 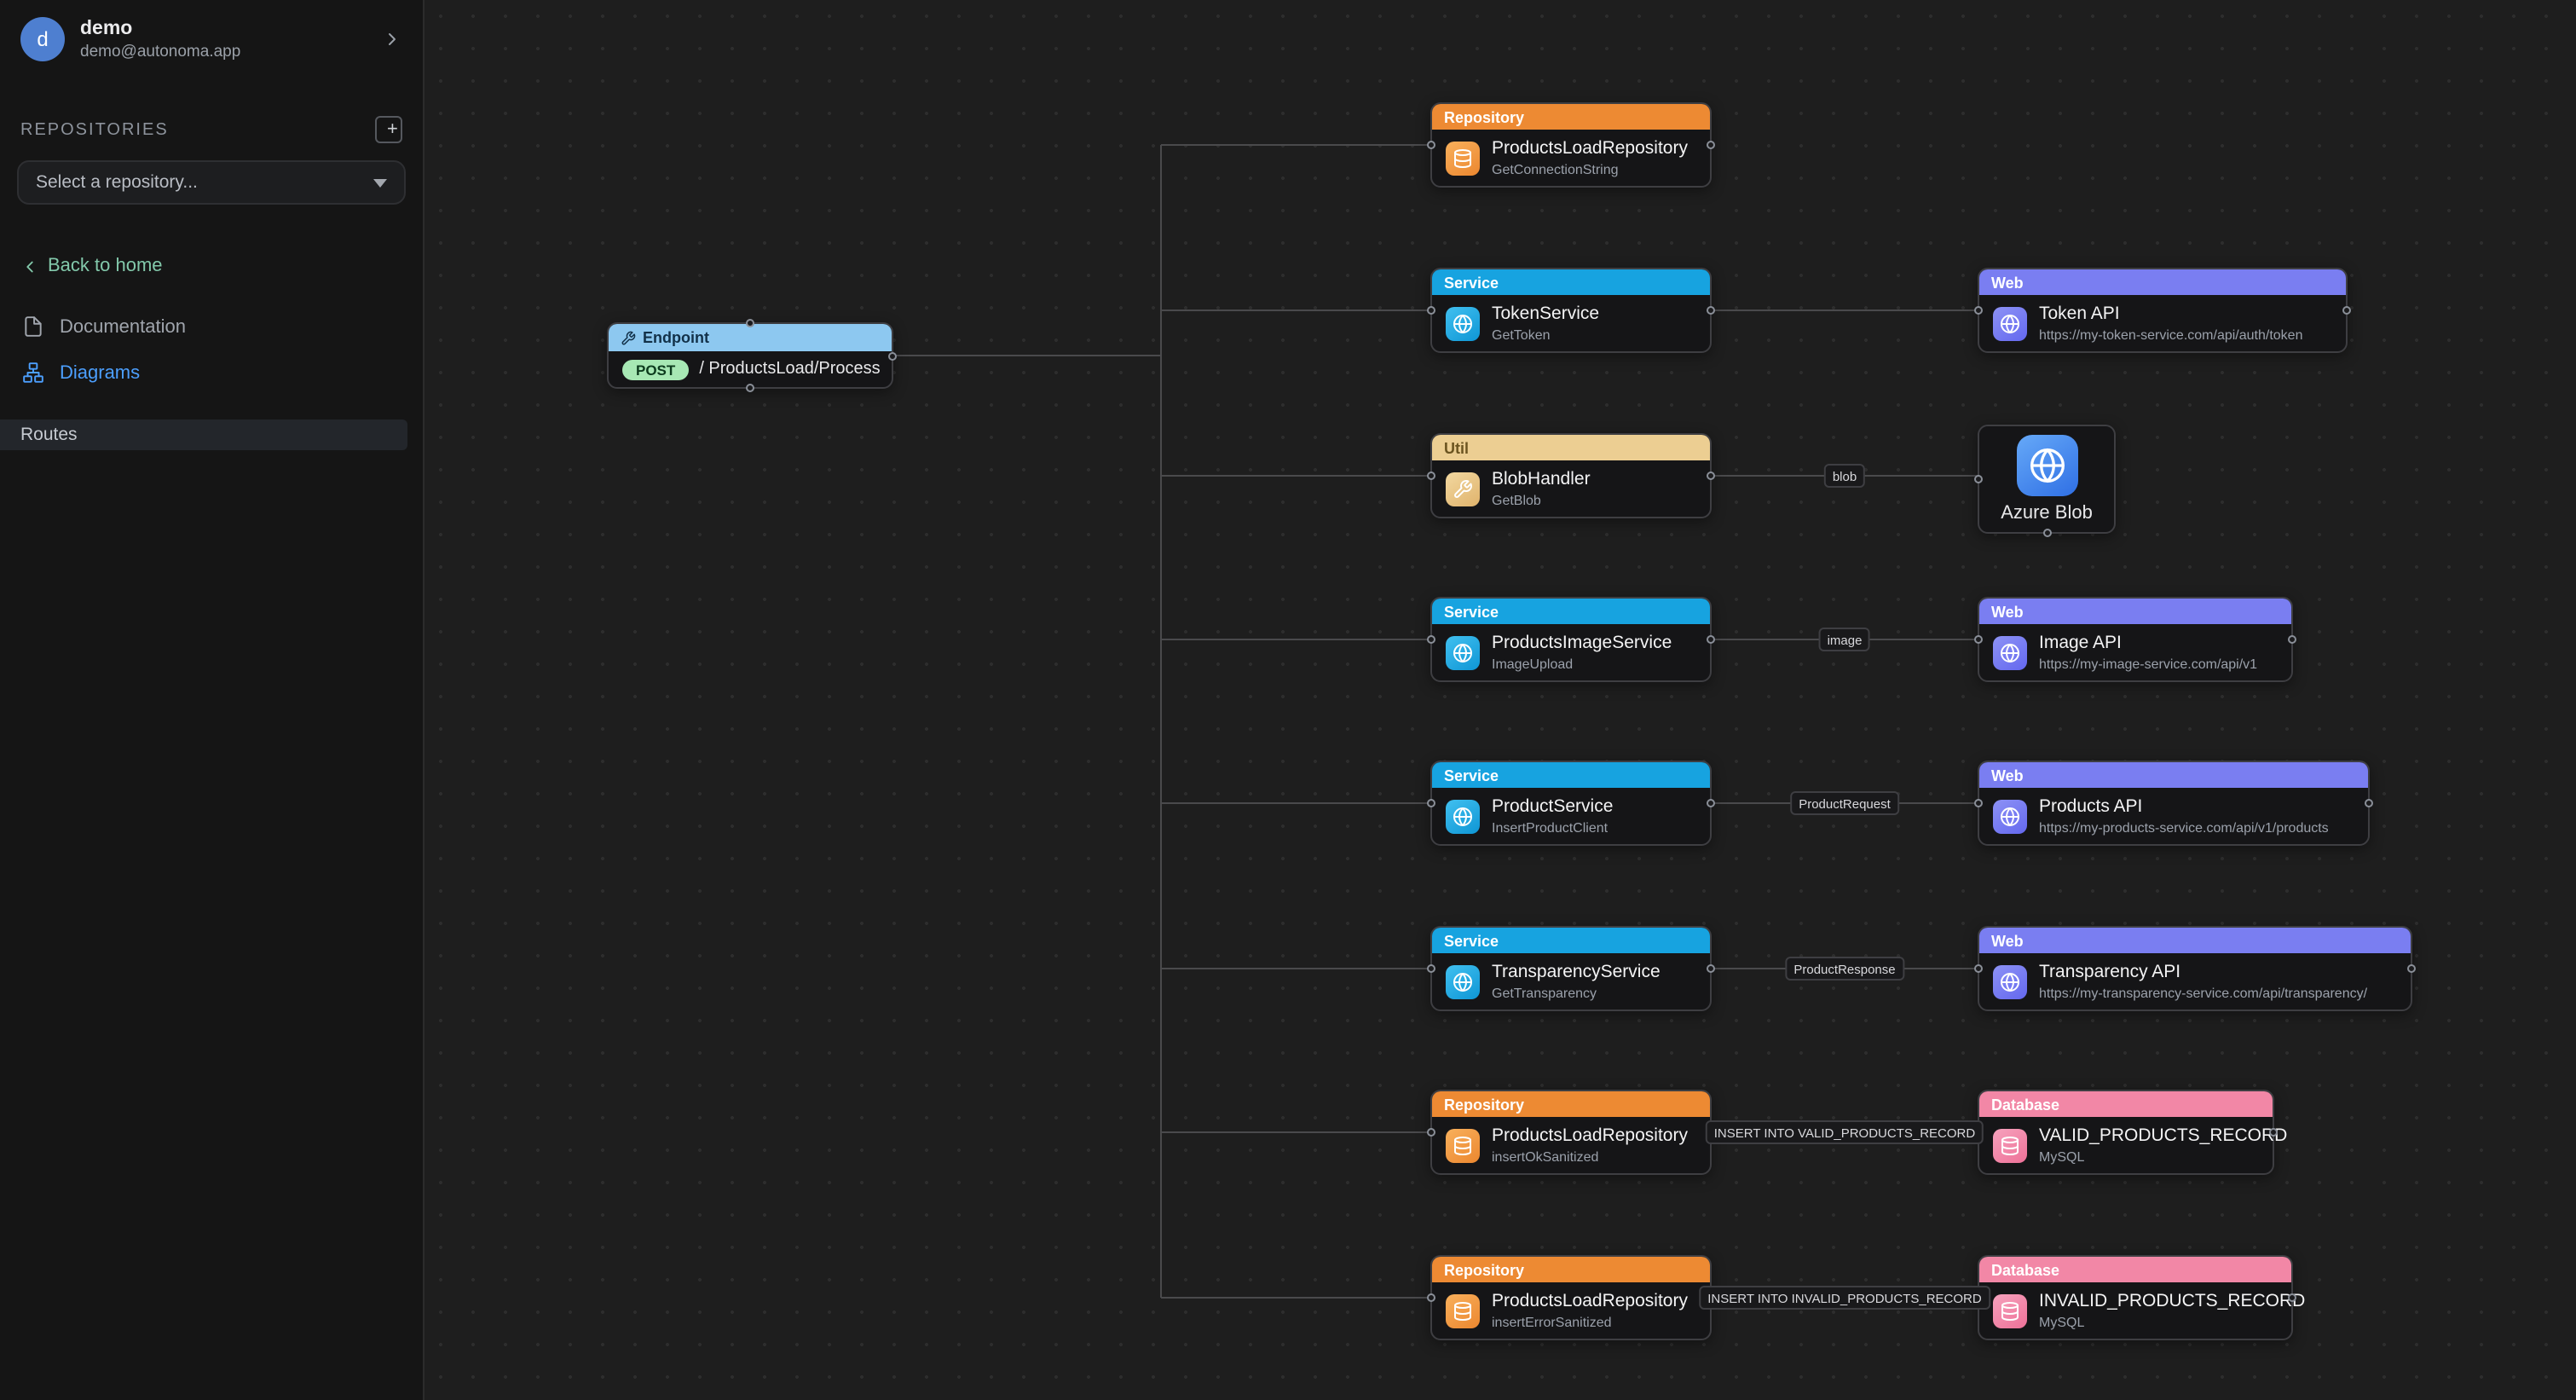 What do you see at coordinates (1545, 1157) in the screenshot?
I see `node-subtitle: insertOkSanitized` at bounding box center [1545, 1157].